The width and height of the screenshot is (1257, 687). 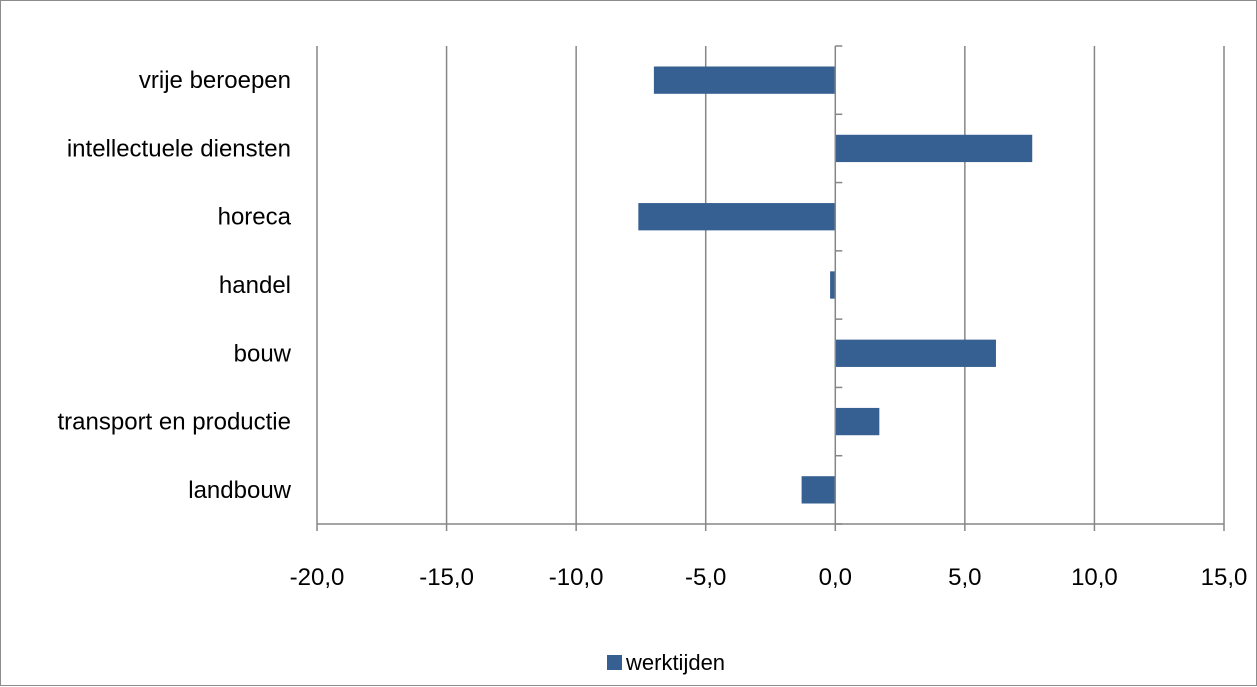 What do you see at coordinates (705, 577) in the screenshot?
I see `x-tick-label-3: -5,0` at bounding box center [705, 577].